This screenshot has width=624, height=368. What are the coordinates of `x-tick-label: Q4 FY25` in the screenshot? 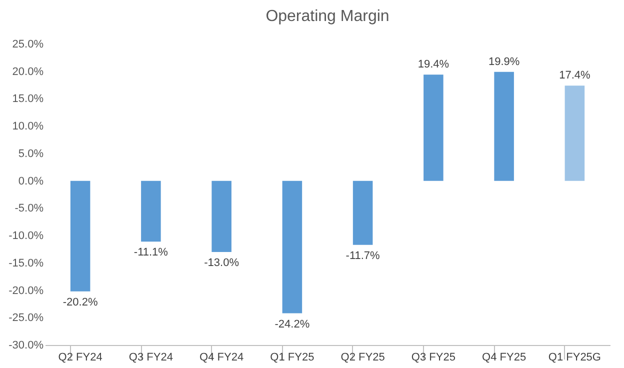 It's located at (504, 358).